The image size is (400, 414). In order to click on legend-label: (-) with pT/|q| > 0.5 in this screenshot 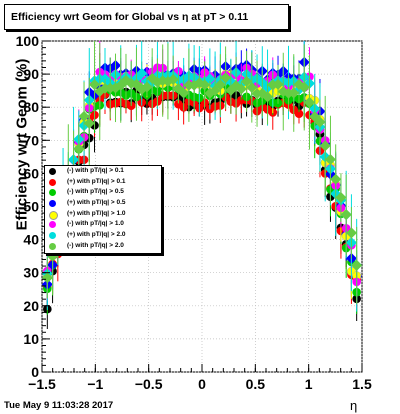, I will do `click(95, 192)`.